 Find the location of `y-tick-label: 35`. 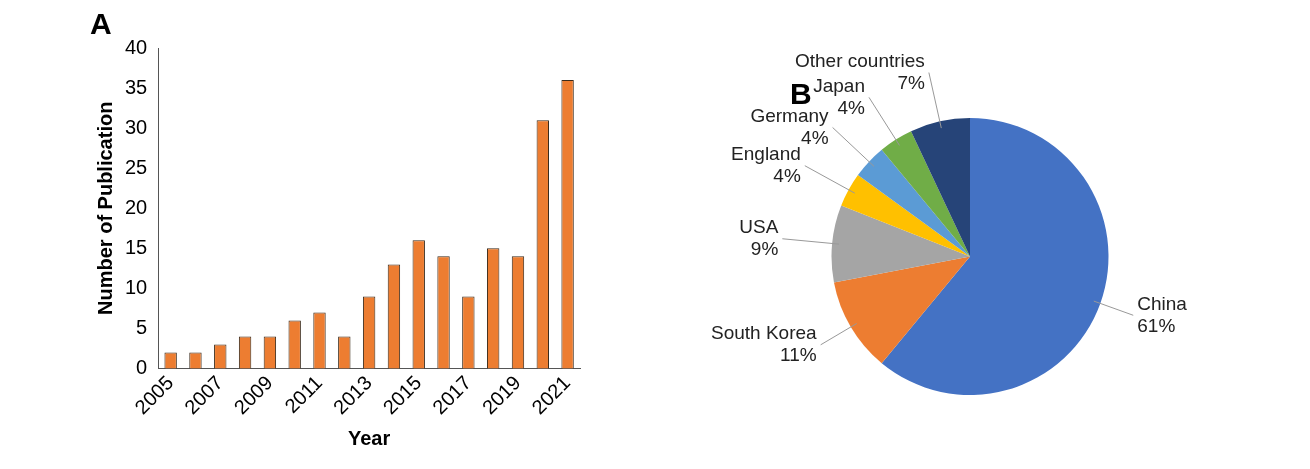

y-tick-label: 35 is located at coordinates (136, 86).